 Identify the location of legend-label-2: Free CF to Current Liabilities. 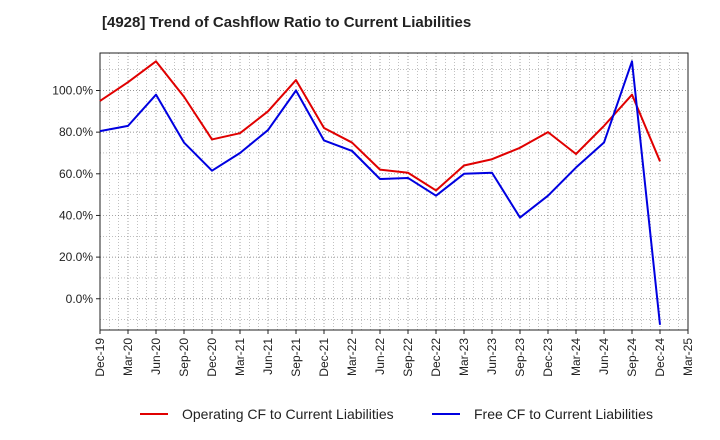
(563, 414).